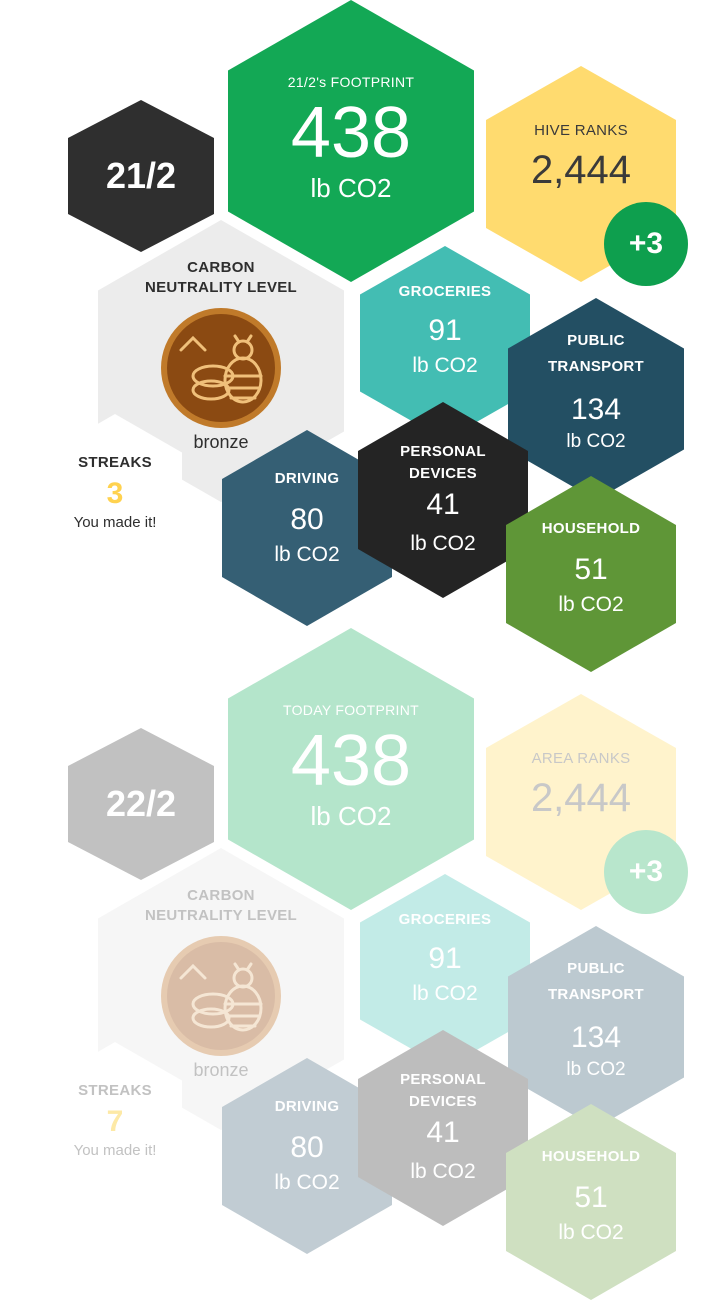  I want to click on date-label: 22/2, so click(141, 803).